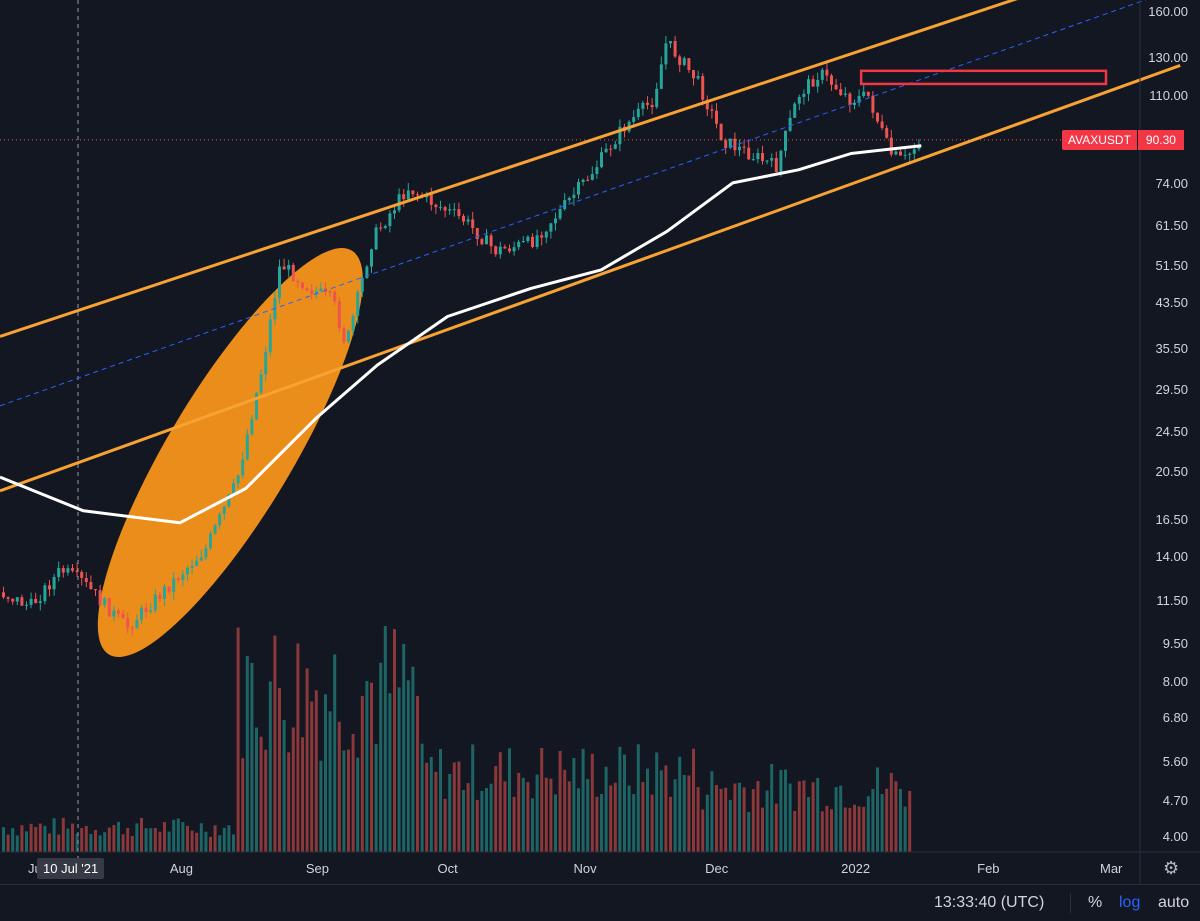 The image size is (1200, 921). What do you see at coordinates (447, 868) in the screenshot?
I see `time-tick-label: Oct` at bounding box center [447, 868].